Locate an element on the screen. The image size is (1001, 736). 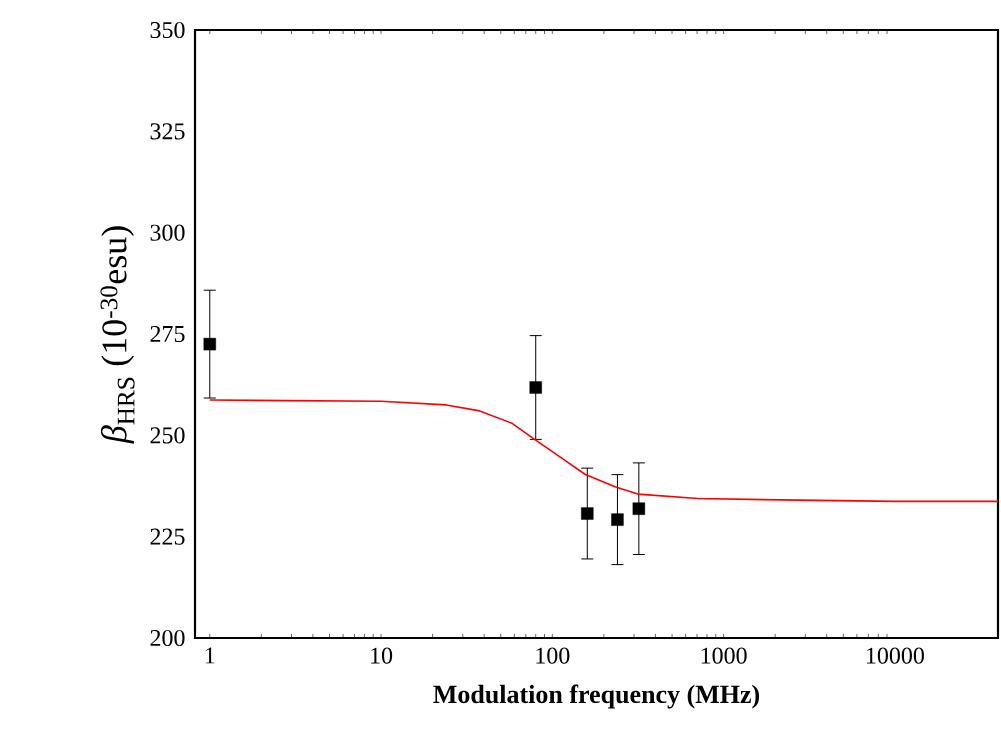
y-tick-label: 250 is located at coordinates (167, 435).